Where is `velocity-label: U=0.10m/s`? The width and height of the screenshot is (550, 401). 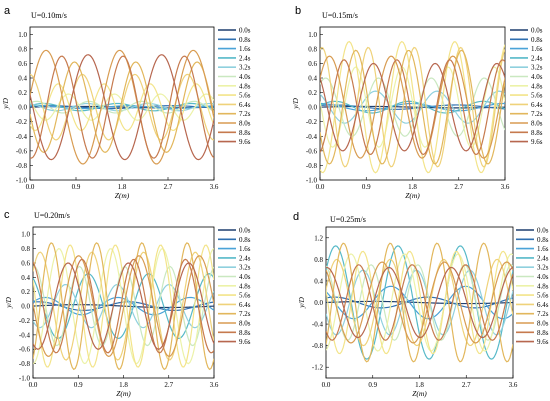
velocity-label: U=0.10m/s is located at coordinates (49, 15).